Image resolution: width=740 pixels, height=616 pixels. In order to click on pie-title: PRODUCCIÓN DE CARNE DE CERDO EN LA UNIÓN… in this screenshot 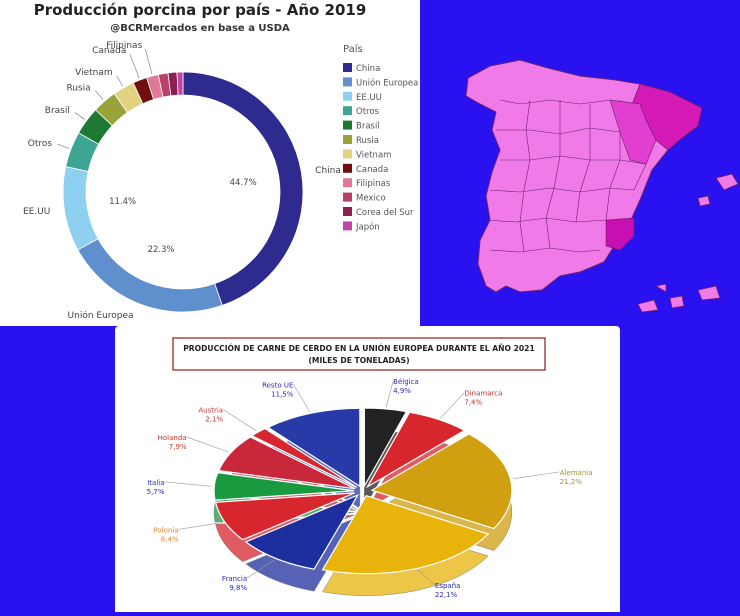, I will do `click(359, 348)`.